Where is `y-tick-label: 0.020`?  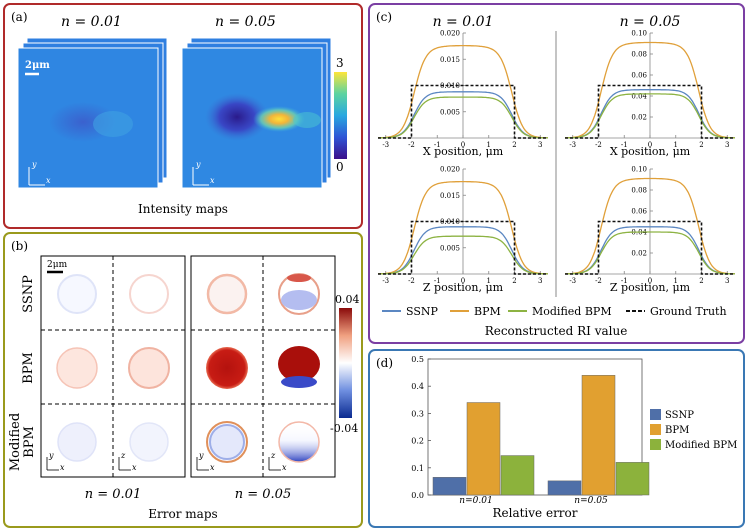 y-tick-label: 0.020 is located at coordinates (450, 170).